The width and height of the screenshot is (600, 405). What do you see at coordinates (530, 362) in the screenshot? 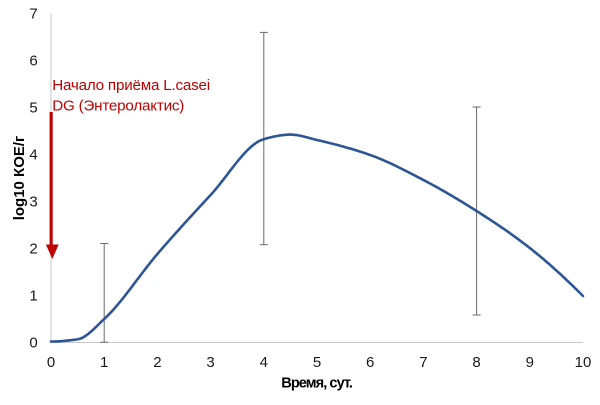
I see `svg-text: 9` at bounding box center [530, 362].